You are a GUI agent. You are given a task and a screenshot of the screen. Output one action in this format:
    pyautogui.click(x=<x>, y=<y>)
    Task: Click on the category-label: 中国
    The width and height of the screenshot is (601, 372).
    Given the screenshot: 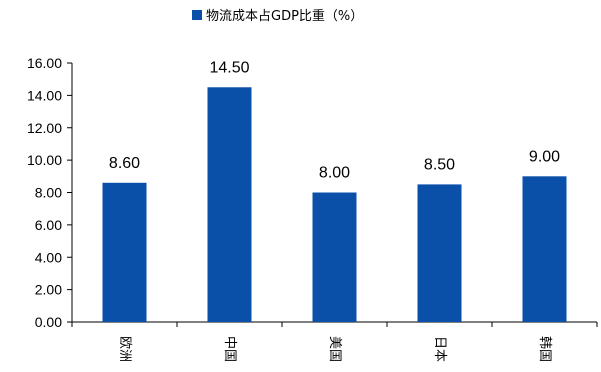 What is the action you would take?
    pyautogui.click(x=229, y=349)
    